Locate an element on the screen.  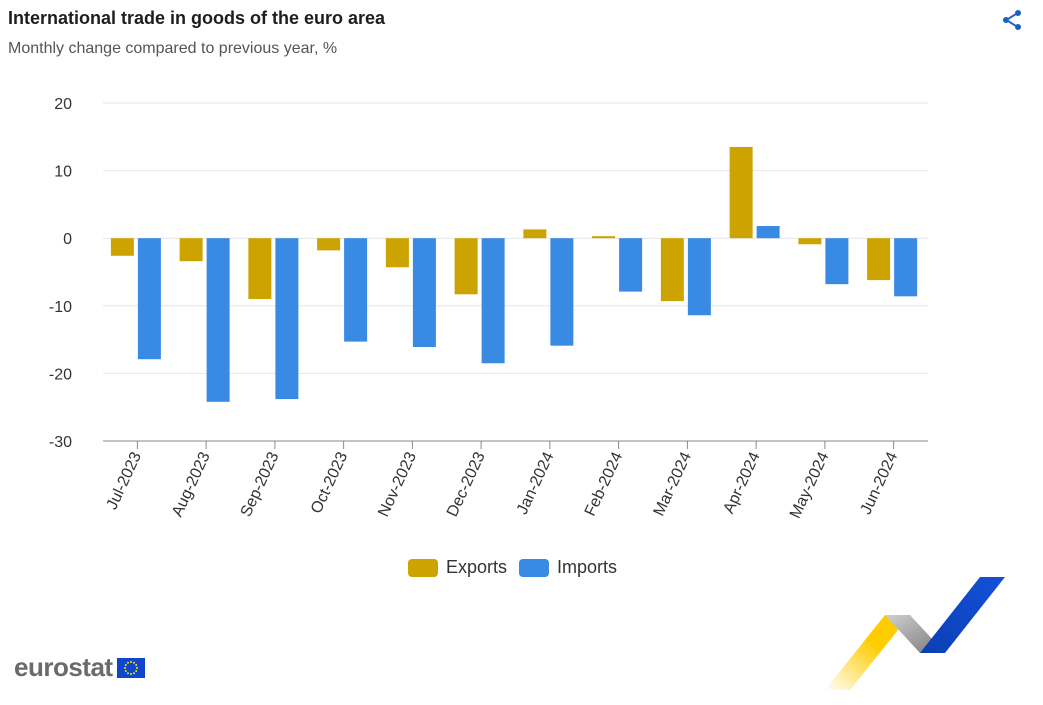
logo-text: eurostat is located at coordinates (63, 667).